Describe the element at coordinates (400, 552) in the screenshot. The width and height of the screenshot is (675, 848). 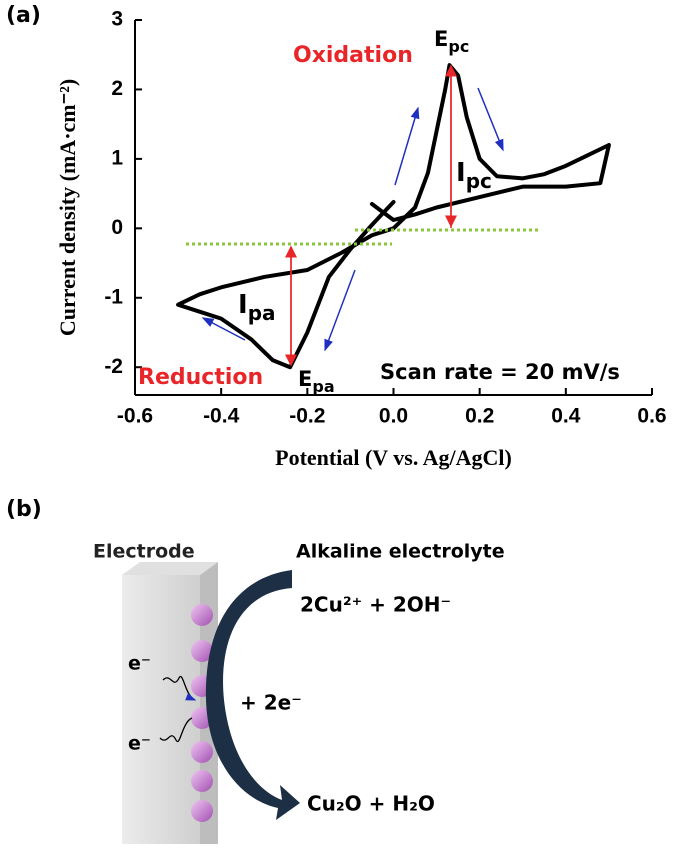
I see `electrolyte-label: Alkaline electrolyte` at that location.